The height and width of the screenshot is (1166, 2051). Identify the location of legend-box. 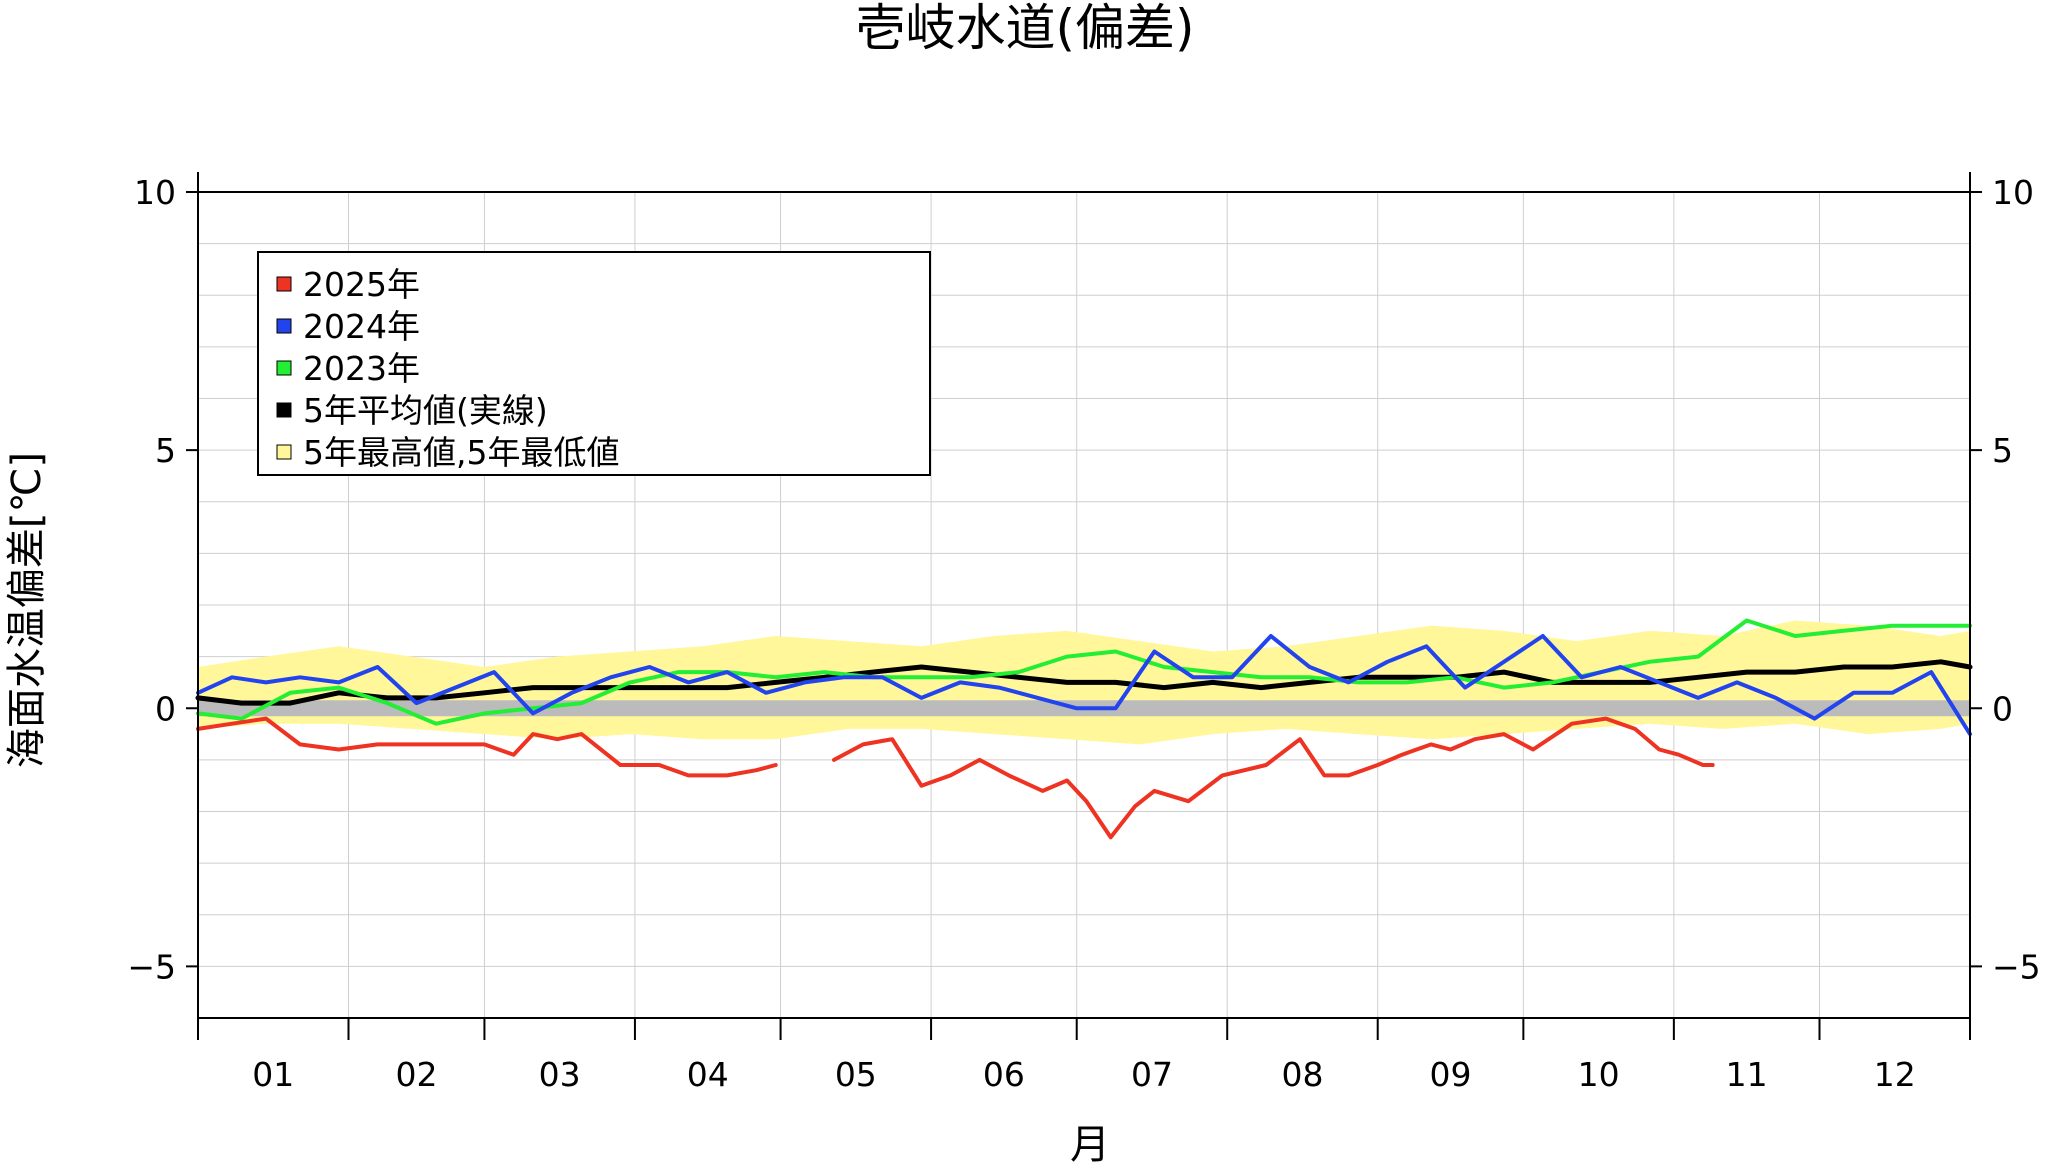
(594, 363).